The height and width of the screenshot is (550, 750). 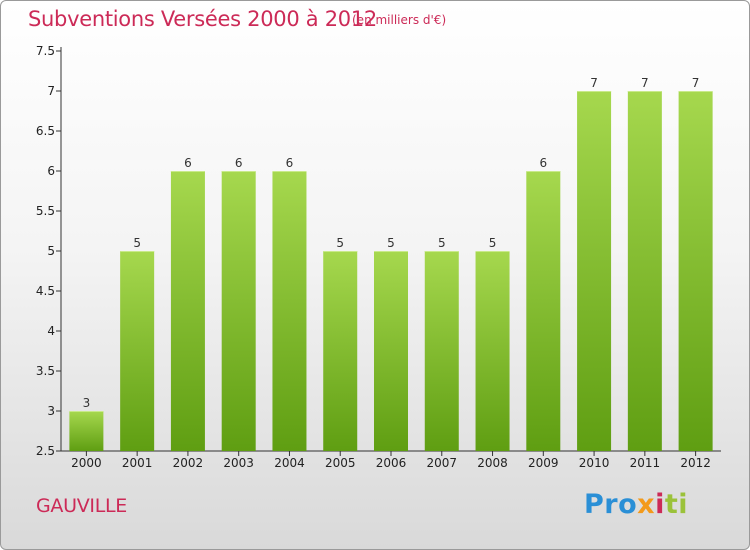 I want to click on data-label-2010: 7, so click(x=594, y=83).